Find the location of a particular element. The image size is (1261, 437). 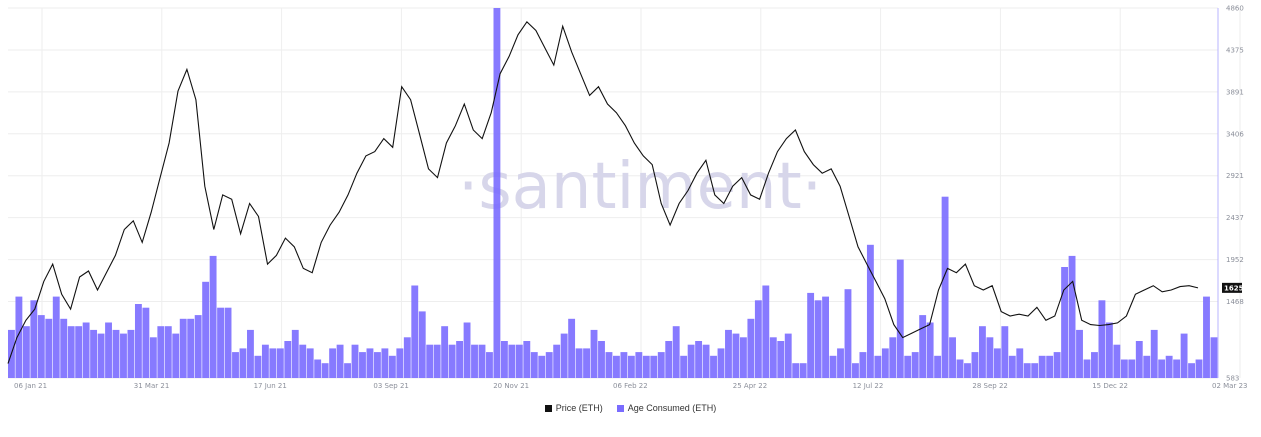

current-price-badge is located at coordinates (1232, 287).